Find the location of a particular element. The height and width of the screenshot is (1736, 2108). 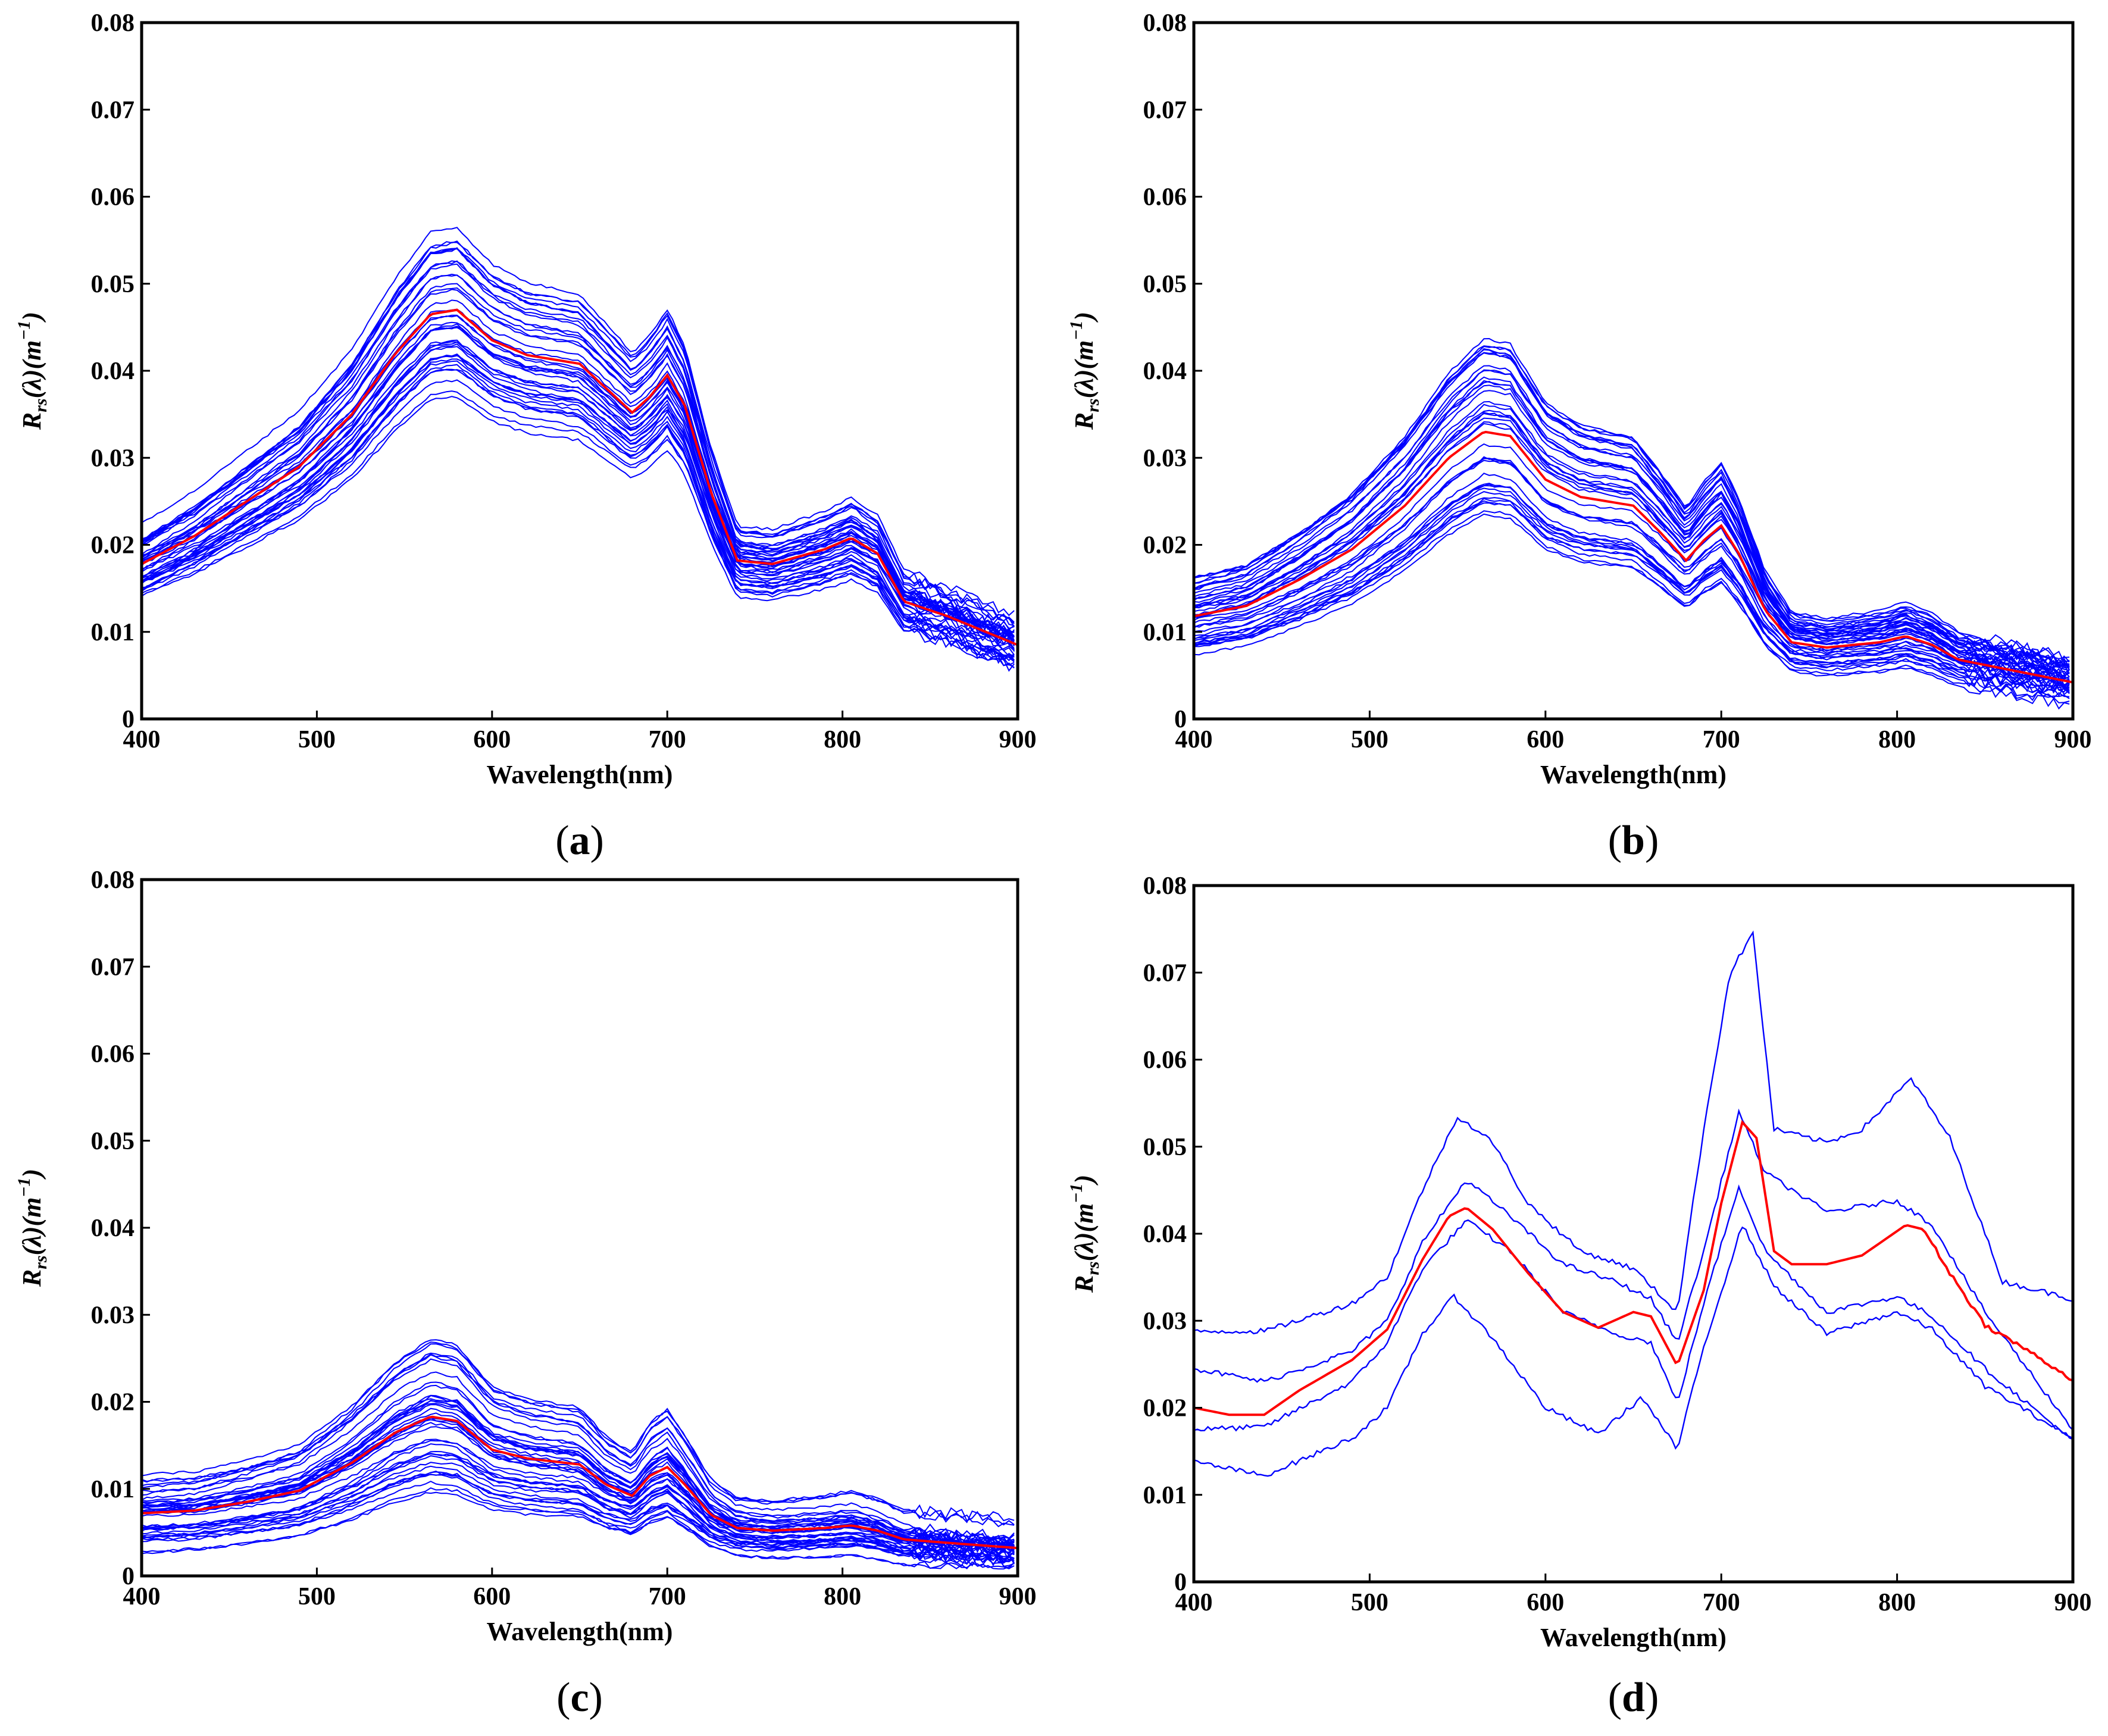

panel-caption: (c) is located at coordinates (579, 1698).